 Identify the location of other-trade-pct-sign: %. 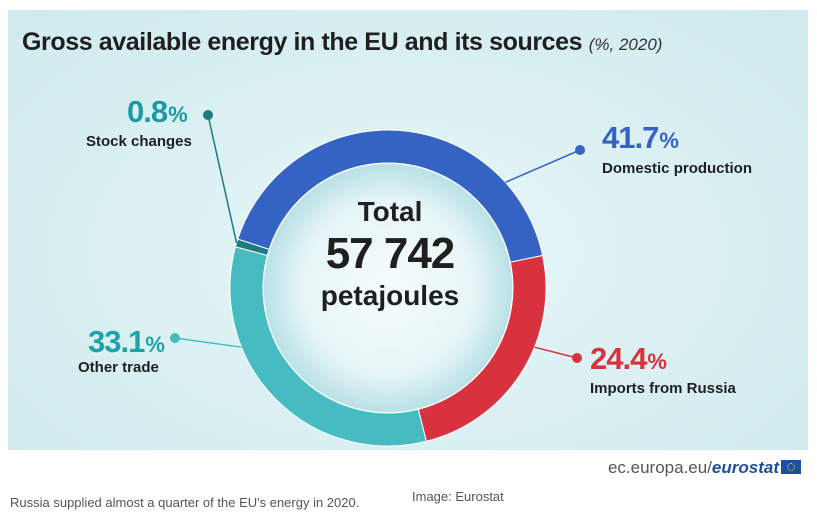
(155, 344).